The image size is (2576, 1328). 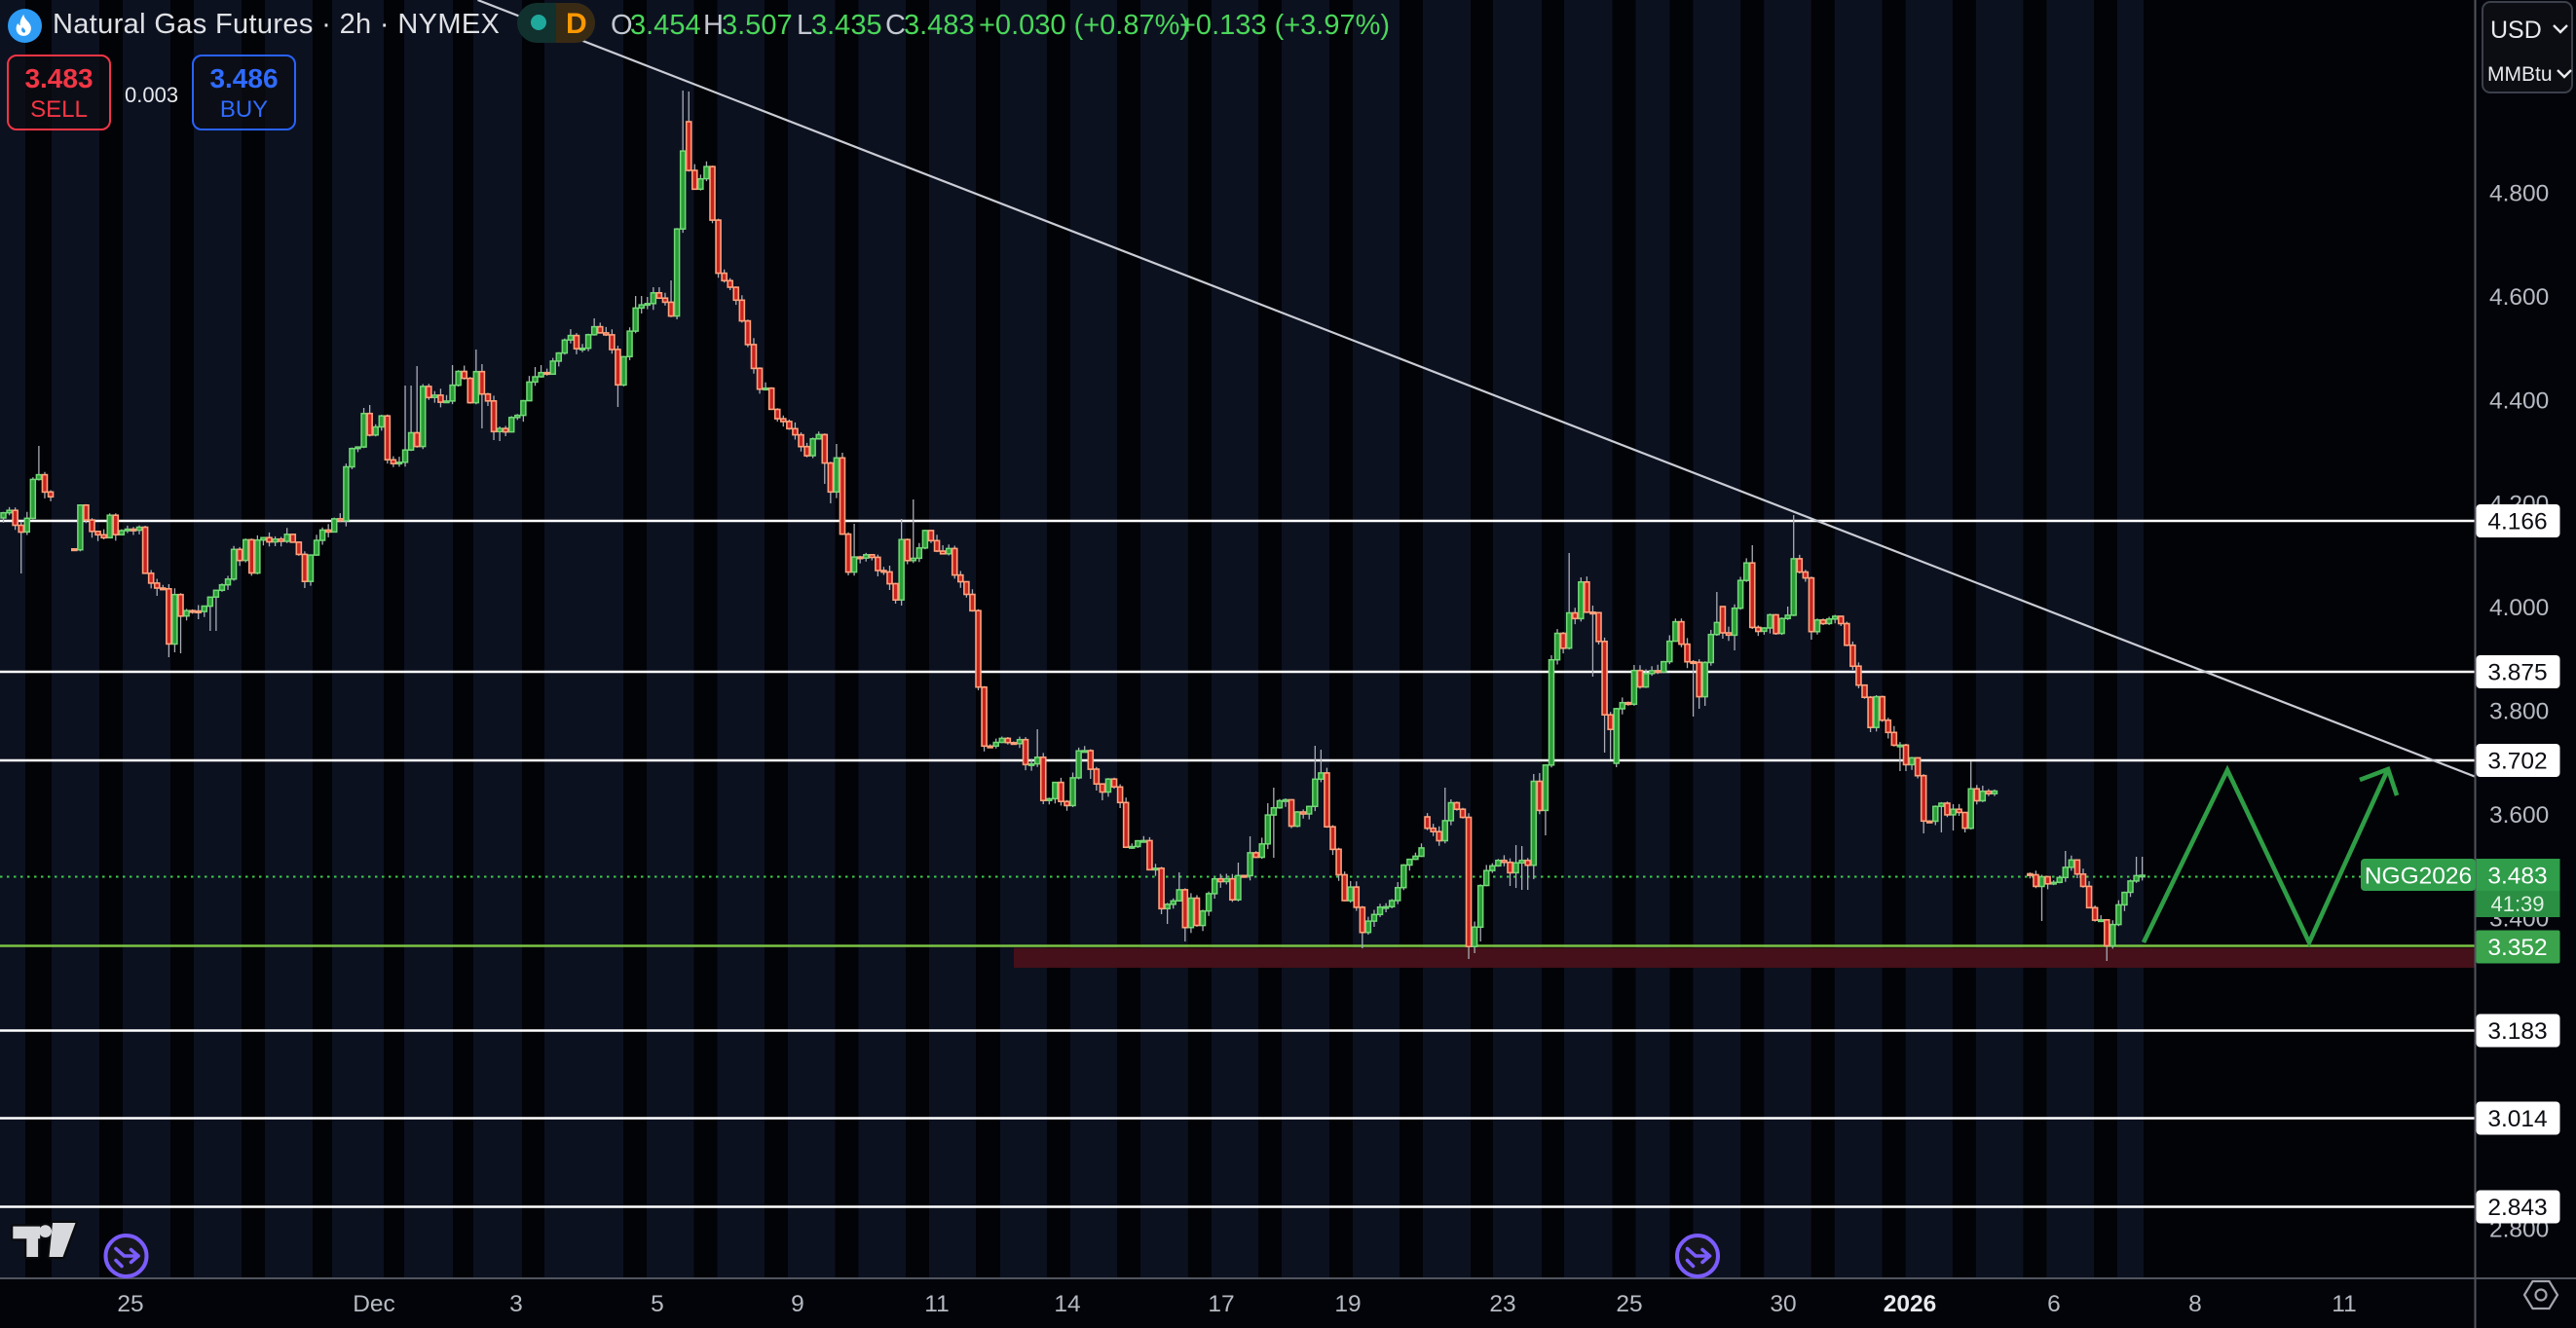 What do you see at coordinates (2195, 1304) in the screenshot?
I see `svg-text: 8` at bounding box center [2195, 1304].